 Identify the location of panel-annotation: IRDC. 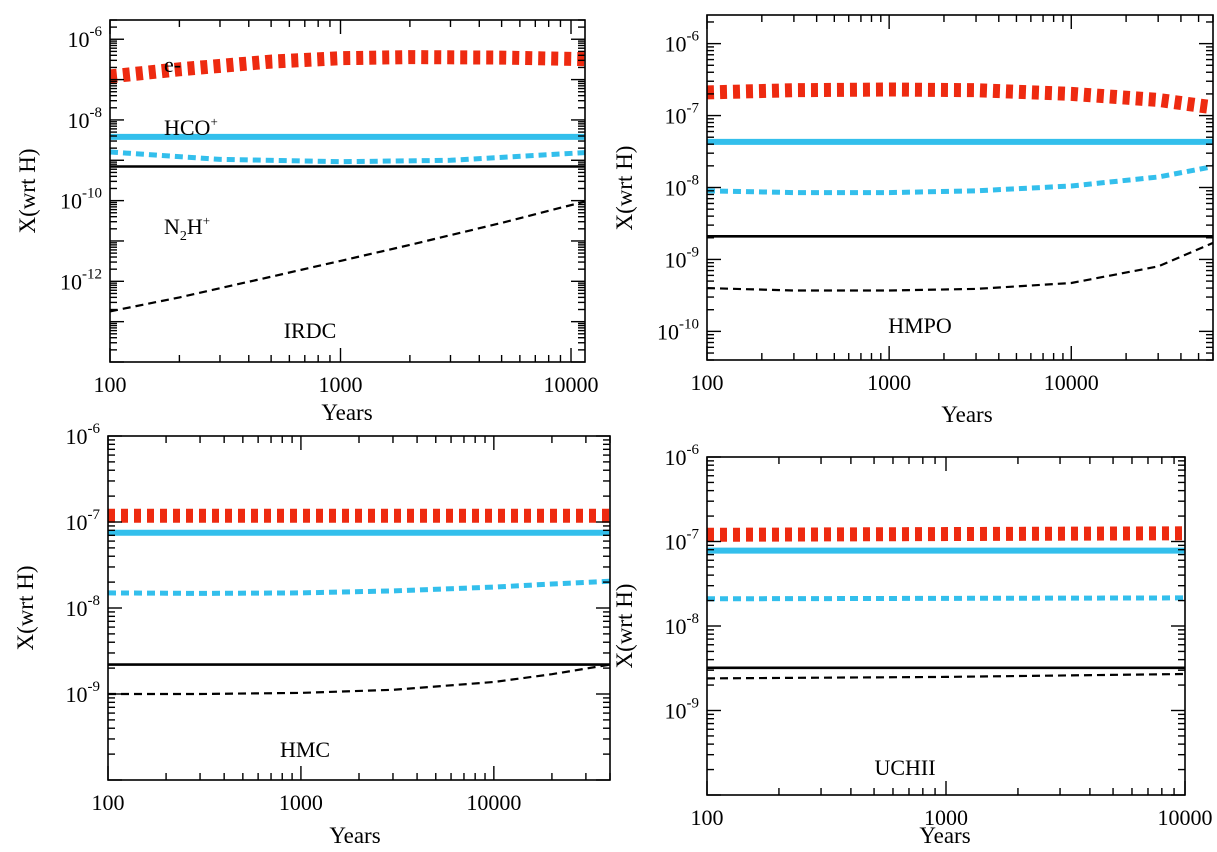
(310, 330).